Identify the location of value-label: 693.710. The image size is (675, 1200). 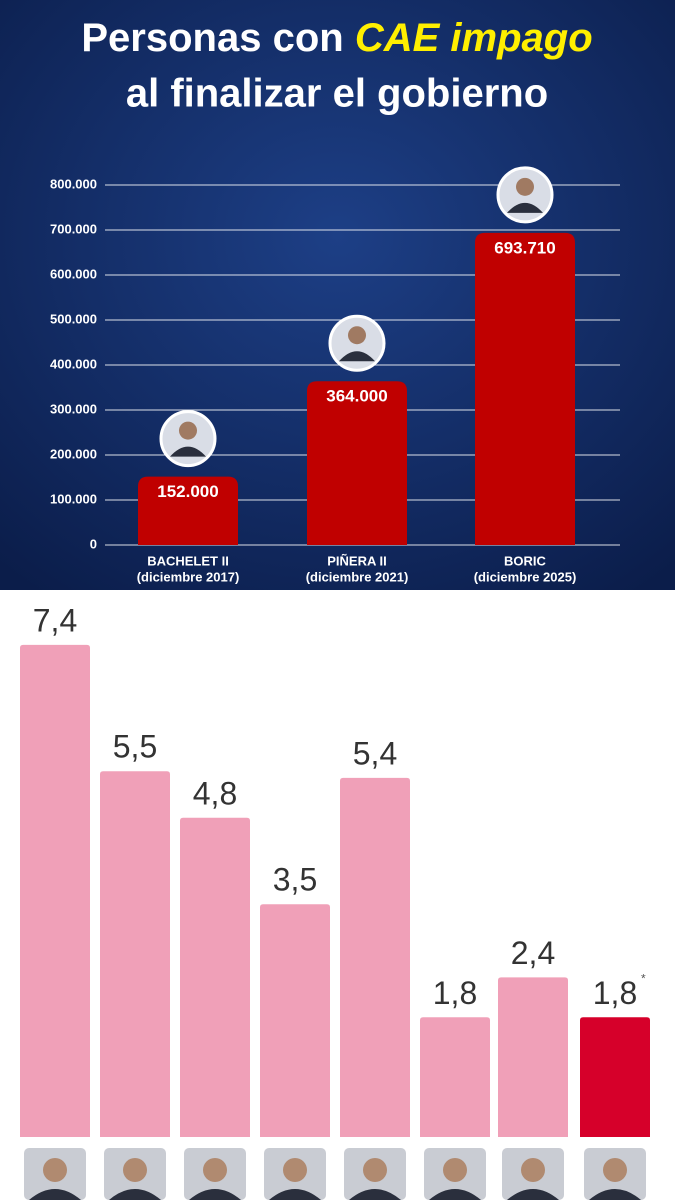
(524, 247).